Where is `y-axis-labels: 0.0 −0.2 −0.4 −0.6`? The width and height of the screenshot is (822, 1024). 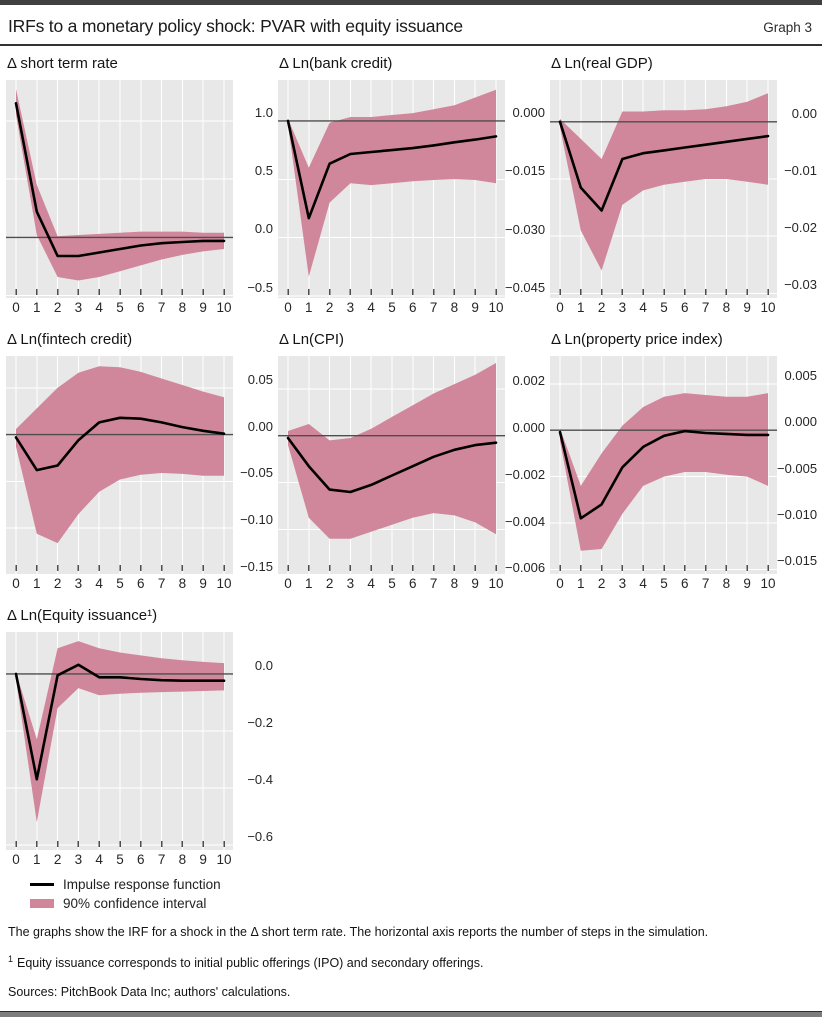
y-axis-labels: 0.0 −0.2 −0.4 −0.6 is located at coordinates (255, 741).